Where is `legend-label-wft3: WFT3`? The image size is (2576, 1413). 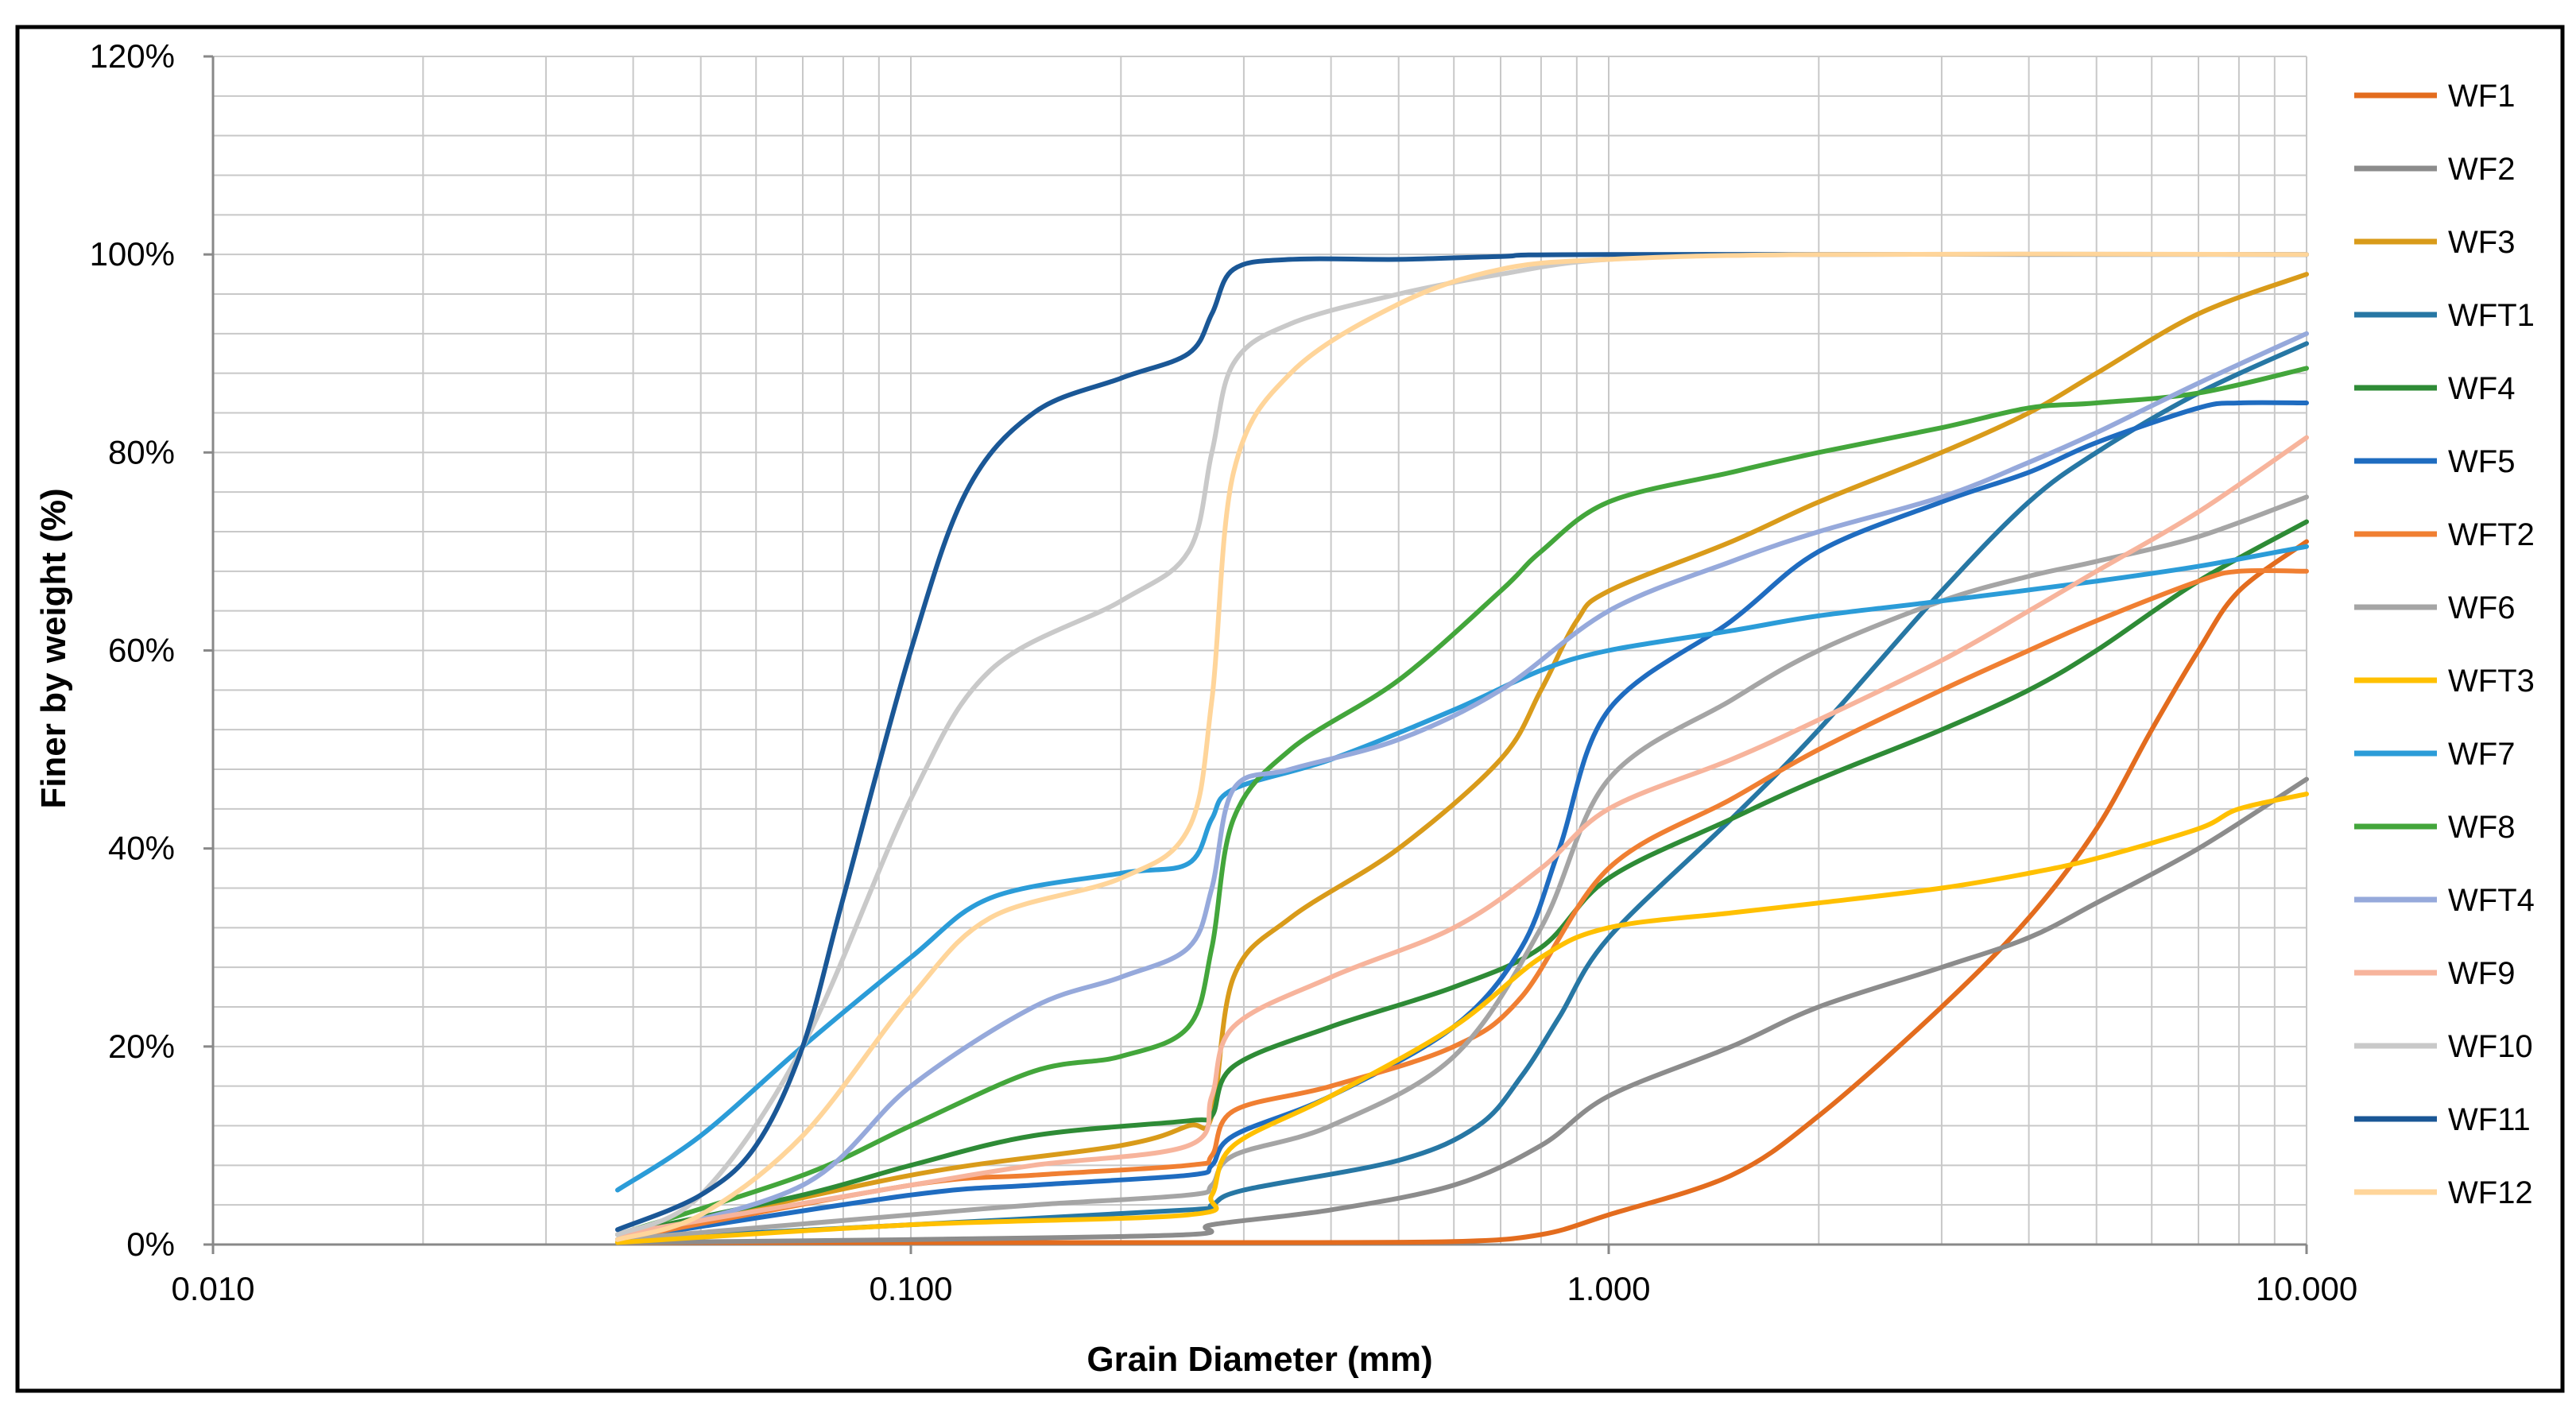 legend-label-wft3: WFT3 is located at coordinates (2491, 682).